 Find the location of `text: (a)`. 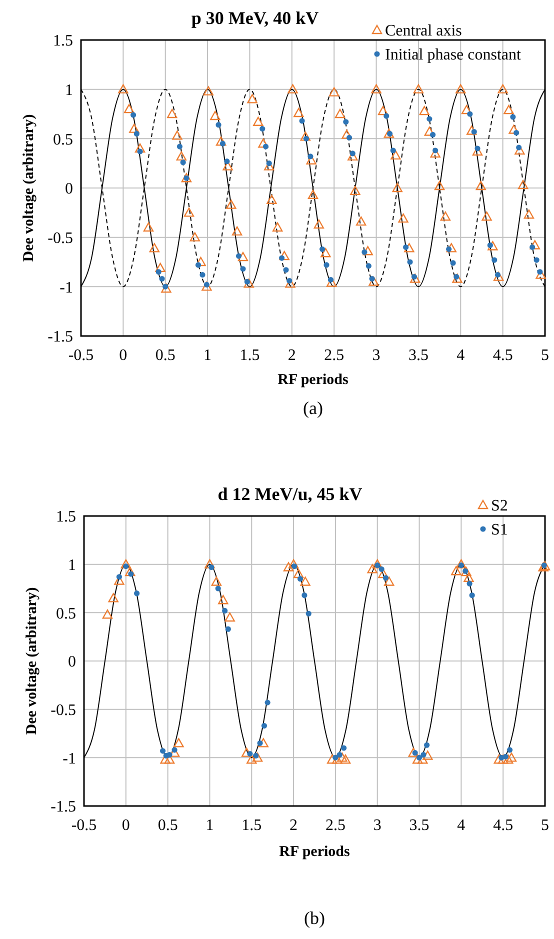

text: (a) is located at coordinates (313, 408).